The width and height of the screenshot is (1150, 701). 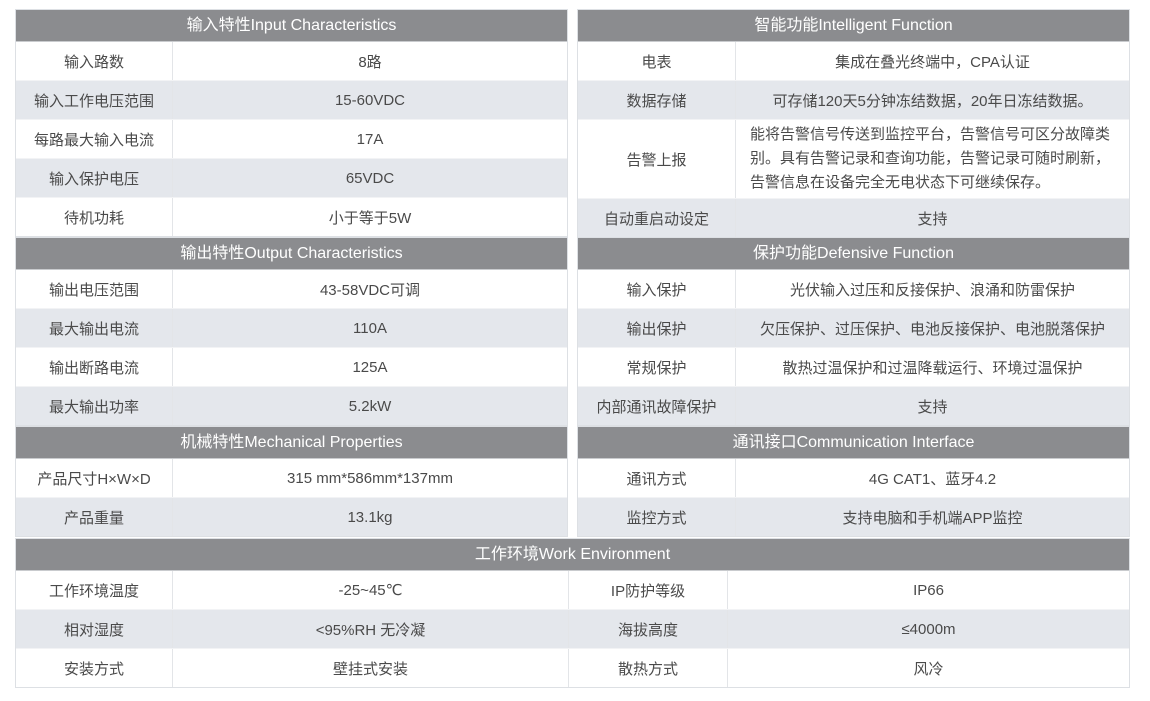 What do you see at coordinates (932, 368) in the screenshot?
I see `row-value: 散热过温保护和过温降载运行、环境过温保护` at bounding box center [932, 368].